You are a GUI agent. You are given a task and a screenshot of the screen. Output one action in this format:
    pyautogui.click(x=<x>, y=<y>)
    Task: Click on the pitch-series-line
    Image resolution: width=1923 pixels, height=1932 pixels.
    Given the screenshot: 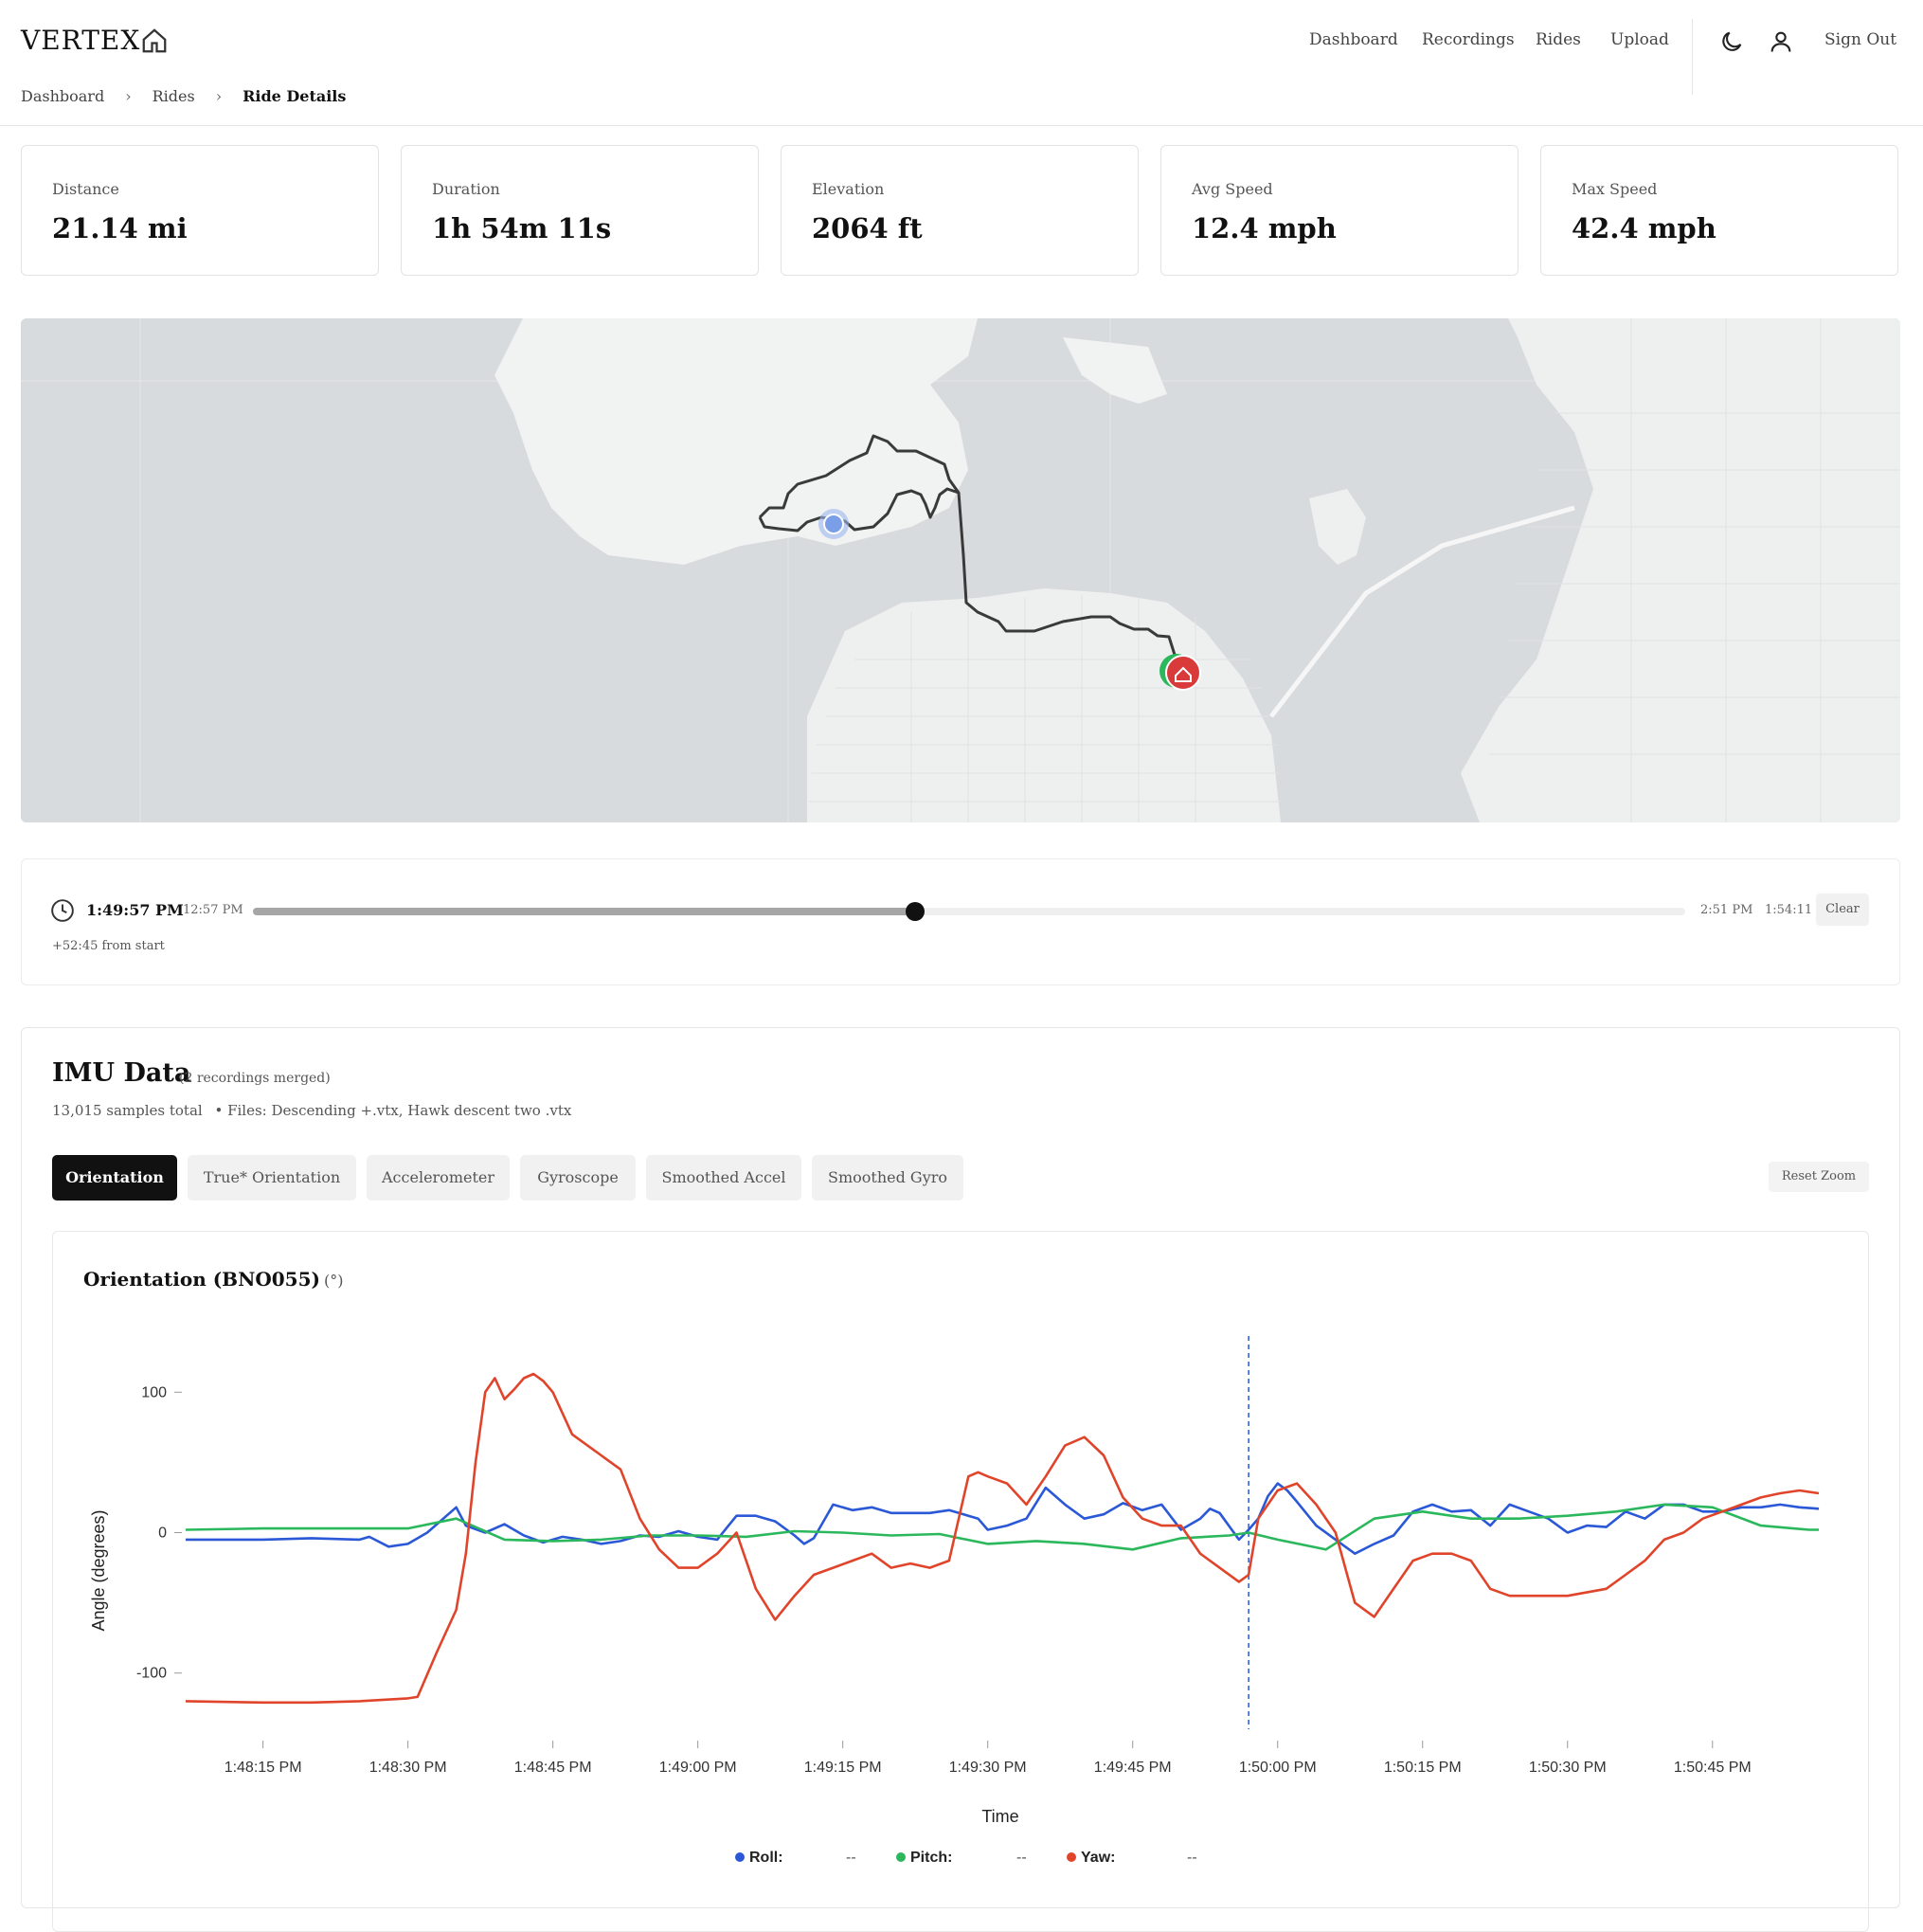 What is the action you would take?
    pyautogui.click(x=1002, y=1527)
    